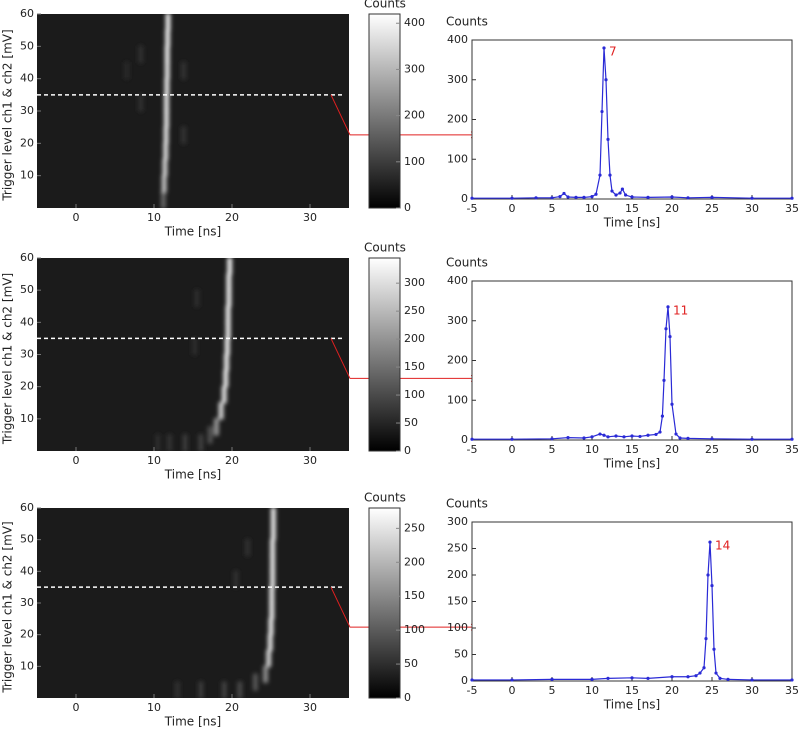 The height and width of the screenshot is (736, 800). What do you see at coordinates (722, 546) in the screenshot?
I see `peak-label: 14` at bounding box center [722, 546].